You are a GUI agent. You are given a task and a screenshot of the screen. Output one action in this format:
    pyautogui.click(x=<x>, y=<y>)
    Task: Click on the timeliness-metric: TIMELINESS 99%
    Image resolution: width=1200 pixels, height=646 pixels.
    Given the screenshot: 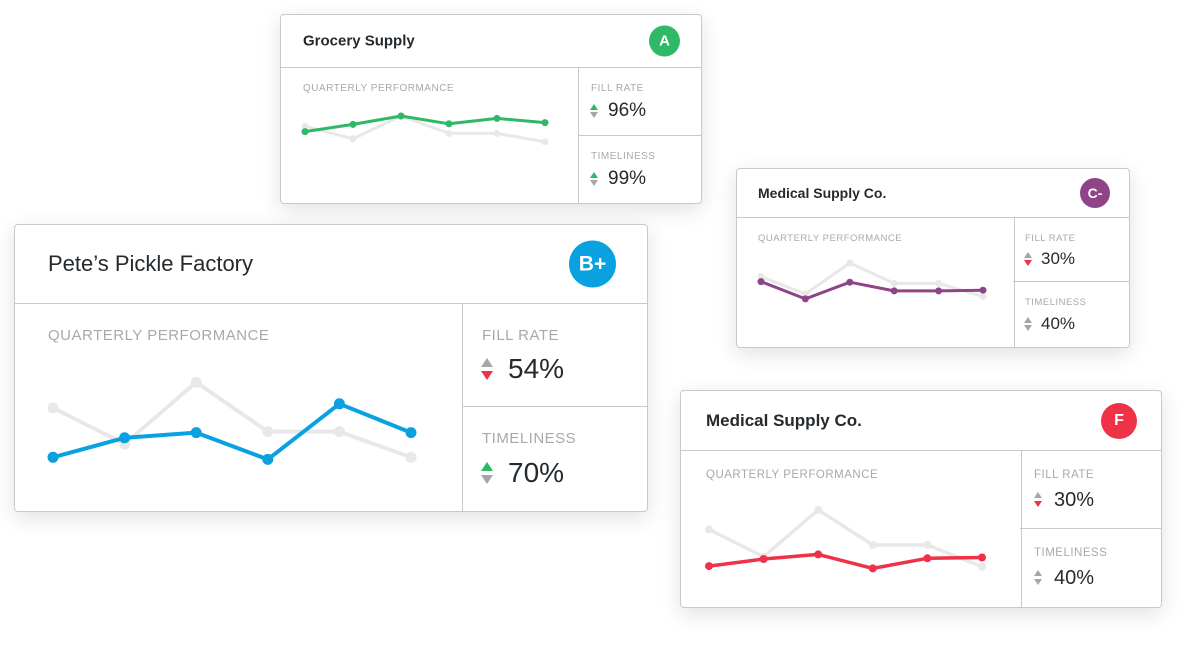 What is the action you would take?
    pyautogui.click(x=639, y=169)
    